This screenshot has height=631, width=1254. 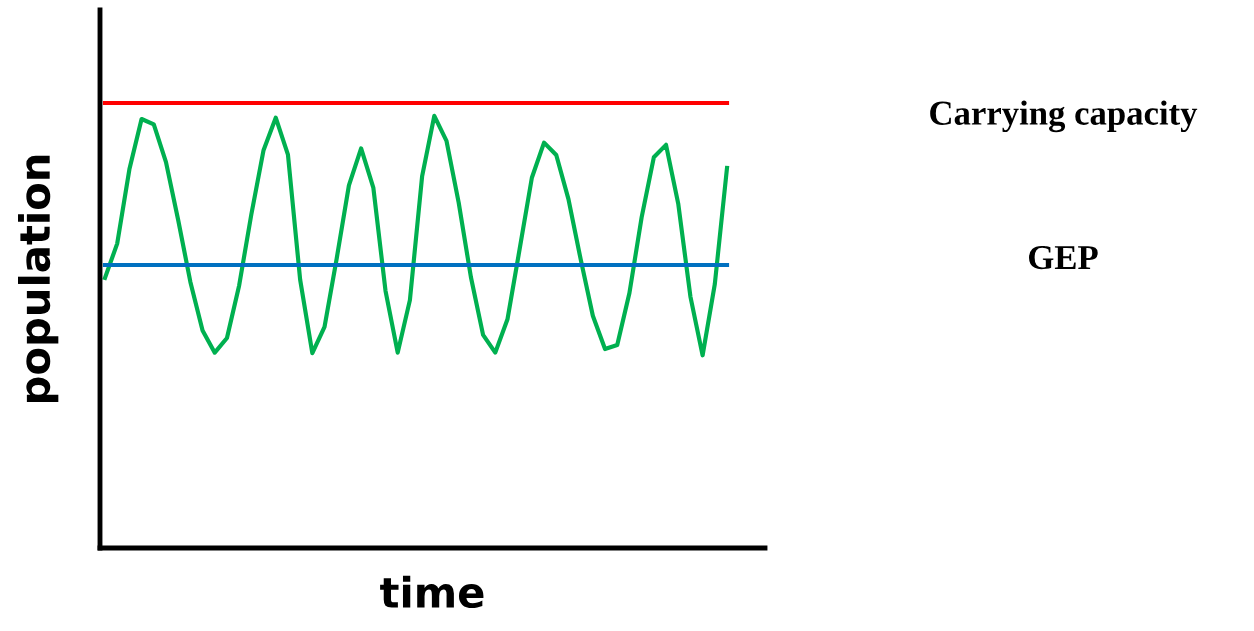 I want to click on y-axis-title: population, so click(x=38, y=278).